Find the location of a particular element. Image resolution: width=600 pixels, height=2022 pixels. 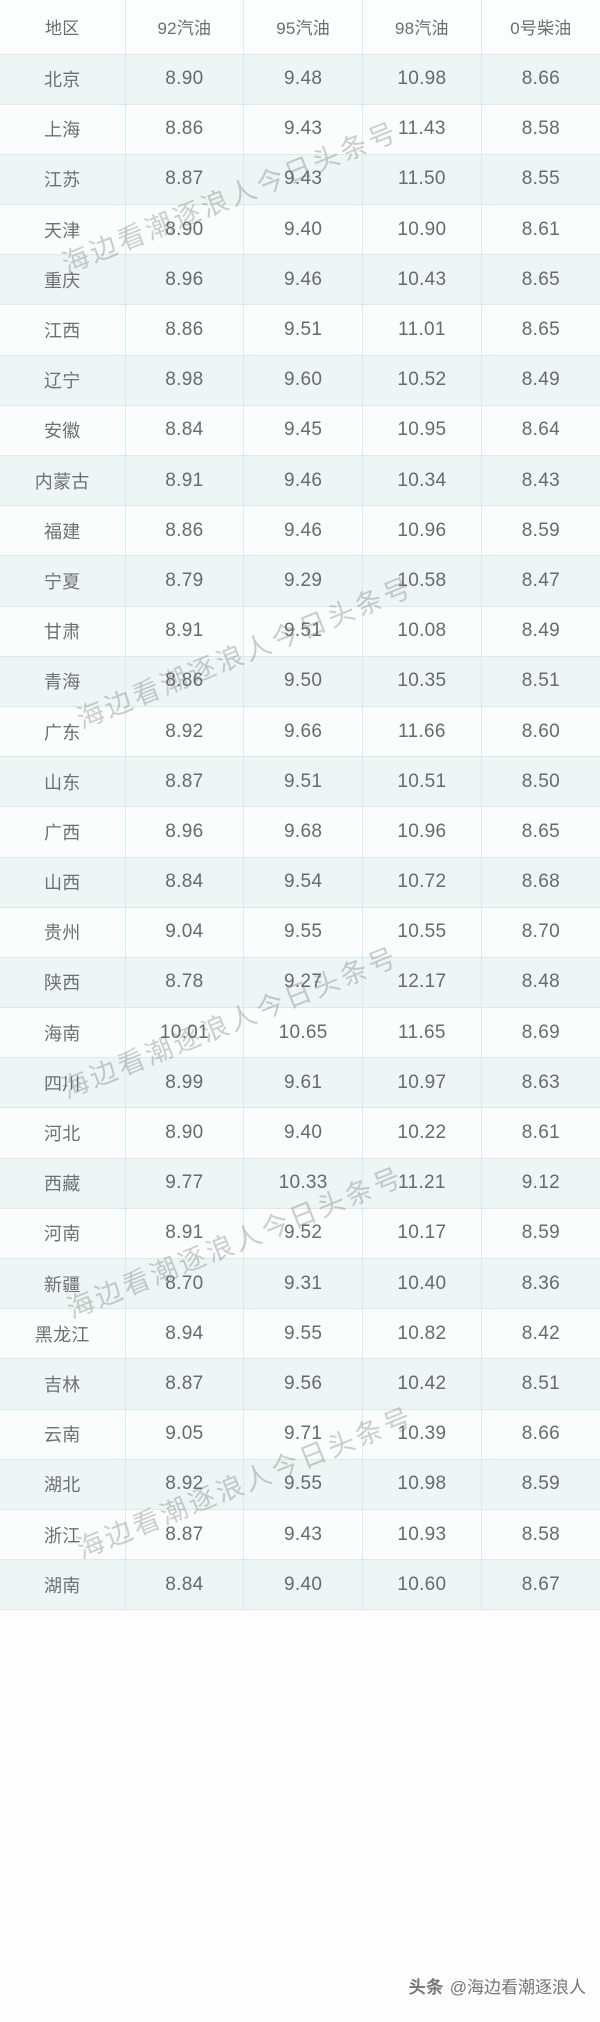

table-row: 江西 8.86 9.51 11.01 8.65 is located at coordinates (300, 330).